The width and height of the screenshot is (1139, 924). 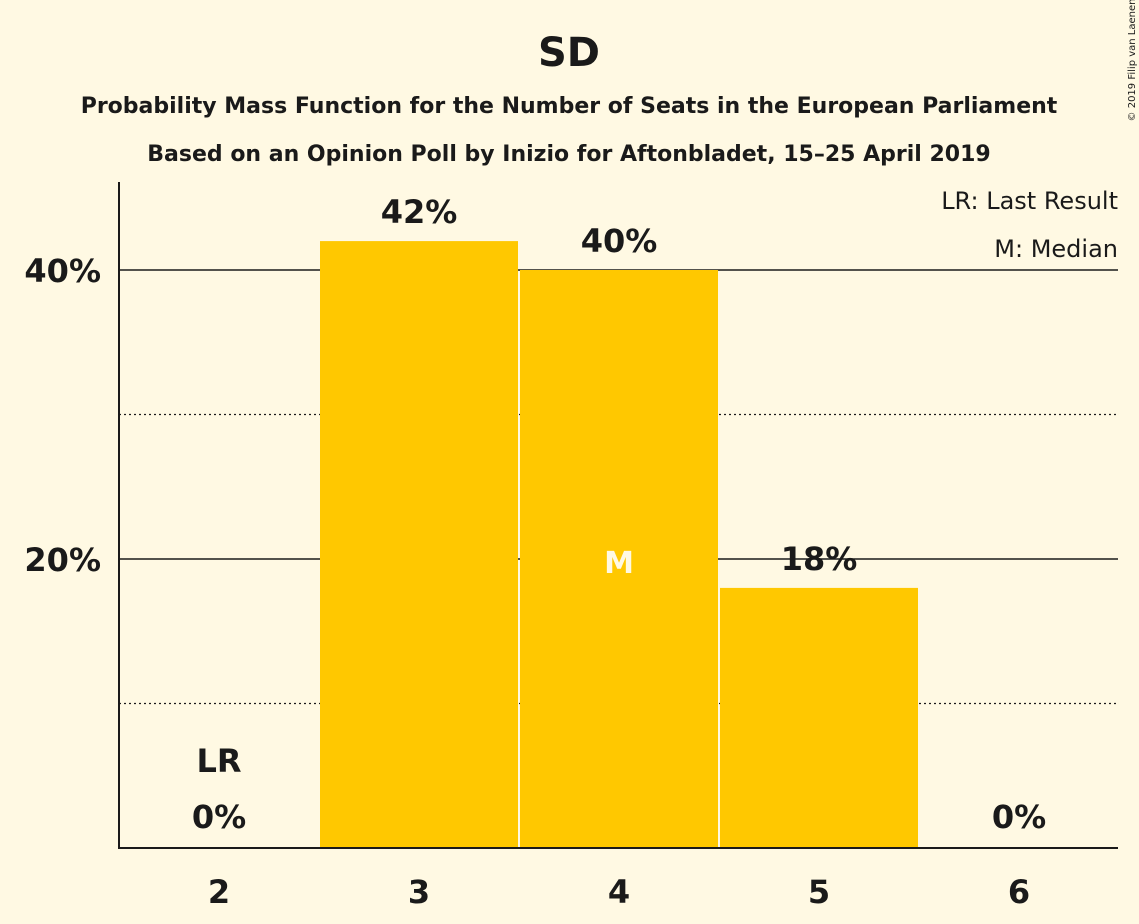 What do you see at coordinates (218, 761) in the screenshot?
I see `last-result-marker: LR` at bounding box center [218, 761].